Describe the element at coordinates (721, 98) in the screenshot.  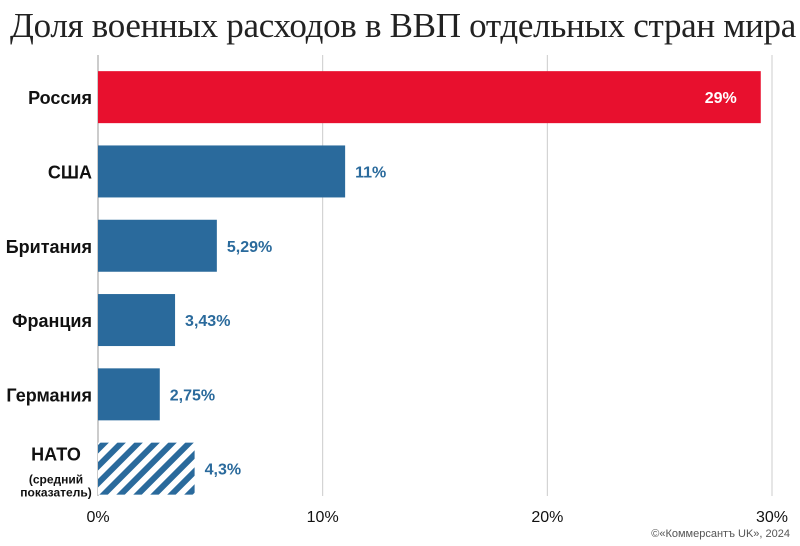
I see `value-label: 29%` at that location.